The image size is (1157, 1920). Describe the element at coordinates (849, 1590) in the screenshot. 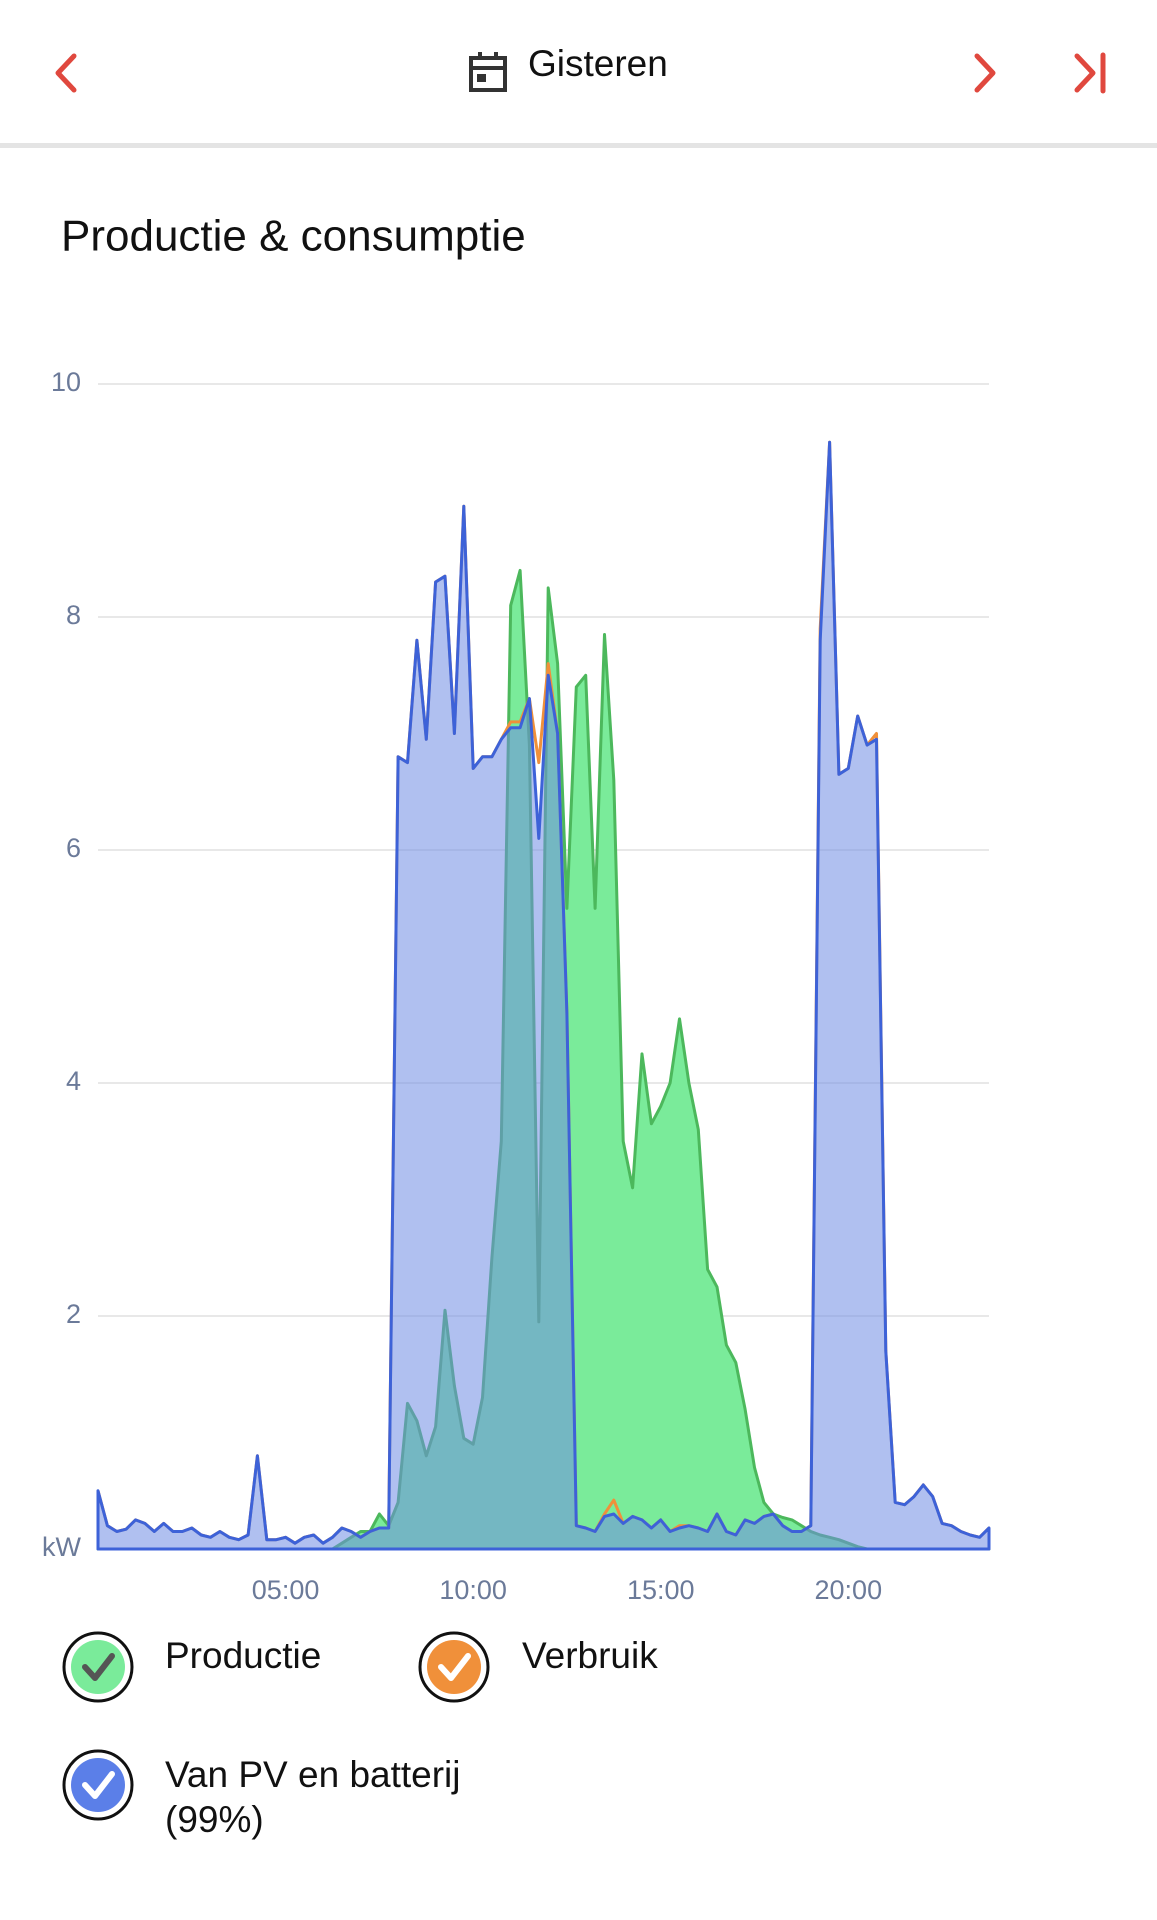

I see `x-tick-label: 20:00` at that location.